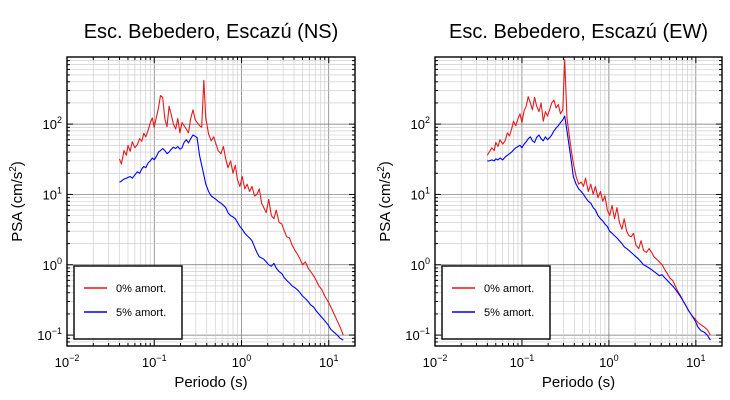  I want to click on chart-title: Esc. Bebedero, Escazú (NS), so click(211, 32).